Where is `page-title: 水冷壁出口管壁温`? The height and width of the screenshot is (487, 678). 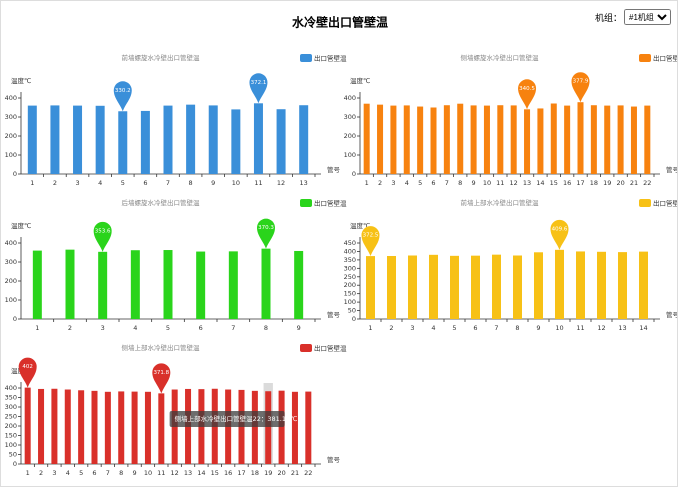
page-title: 水冷壁出口管壁温 is located at coordinates (340, 22).